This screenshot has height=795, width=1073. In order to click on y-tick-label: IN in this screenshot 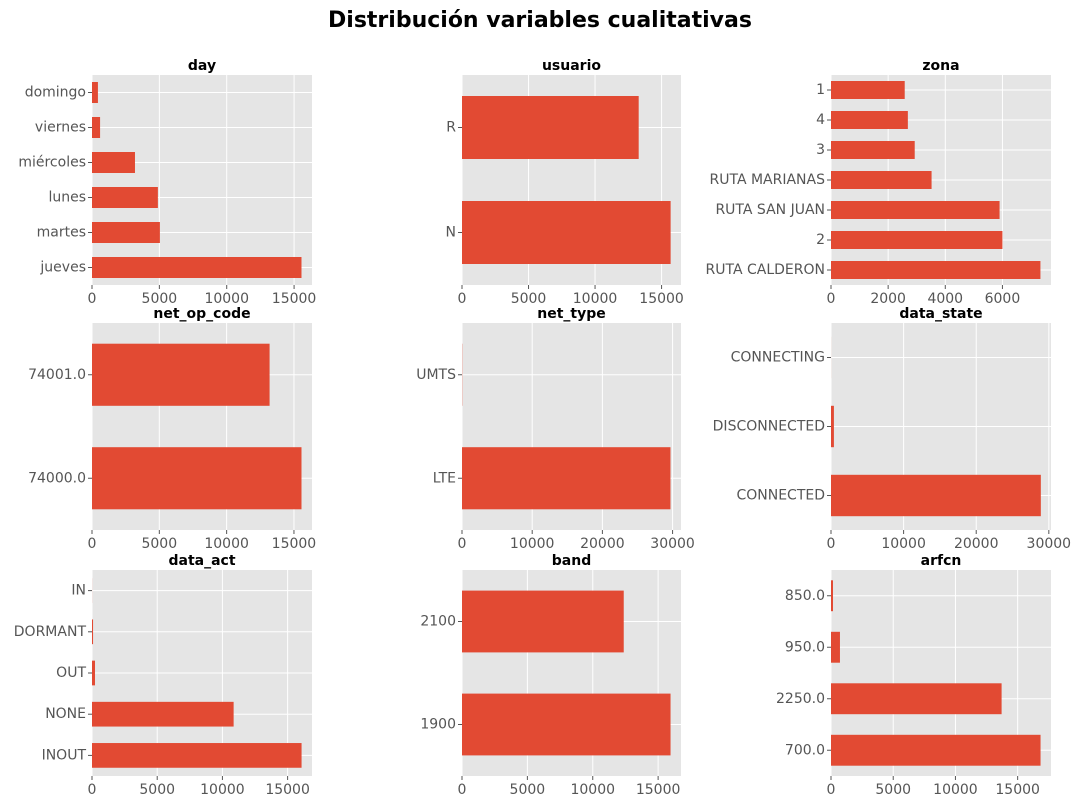, I will do `click(78, 591)`.